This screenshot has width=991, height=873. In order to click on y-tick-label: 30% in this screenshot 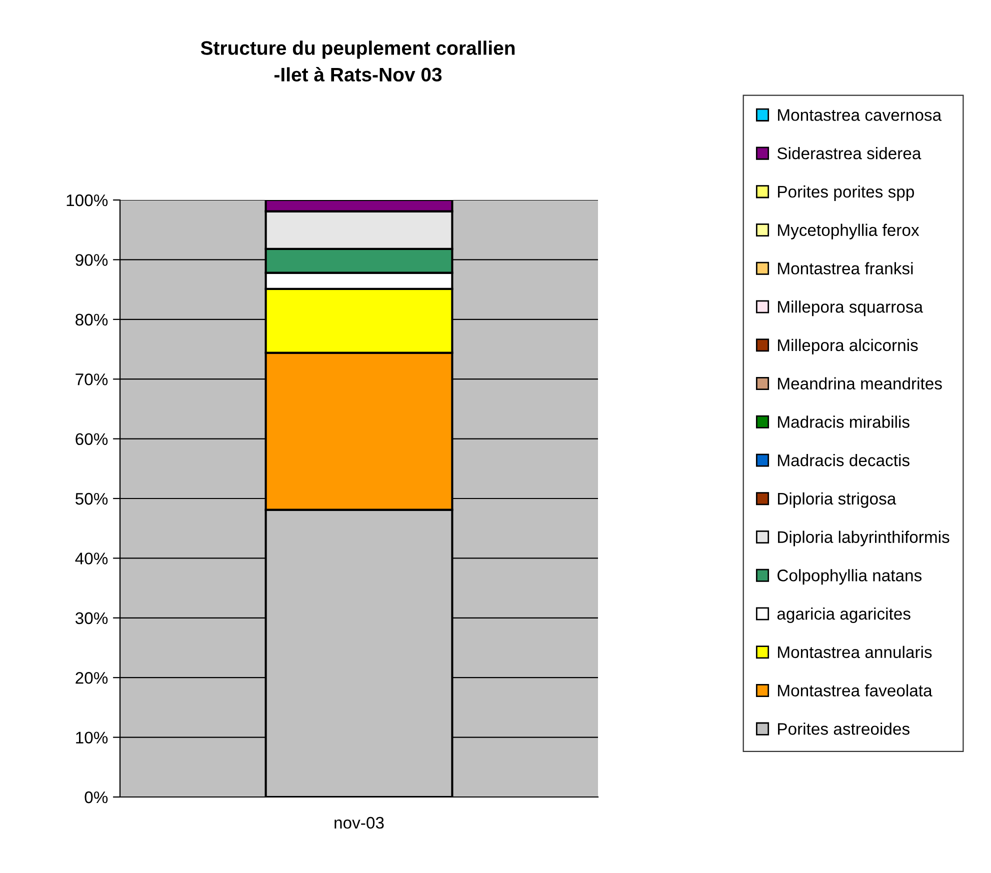, I will do `click(91, 618)`.